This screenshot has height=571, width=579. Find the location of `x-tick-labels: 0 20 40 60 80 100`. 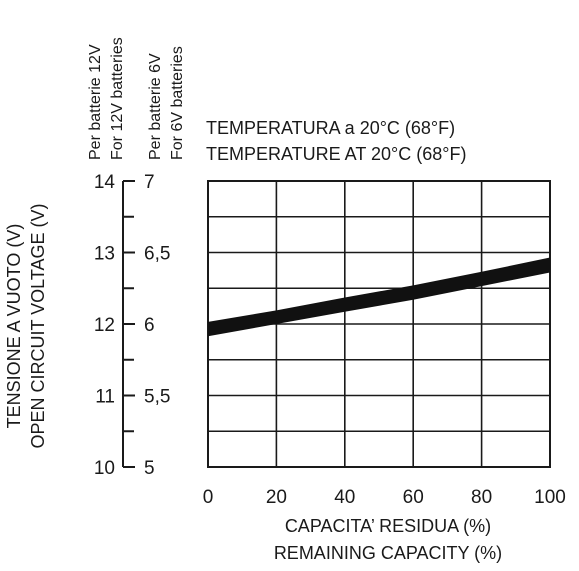

x-tick-labels: 0 20 40 60 80 100 is located at coordinates (384, 497).